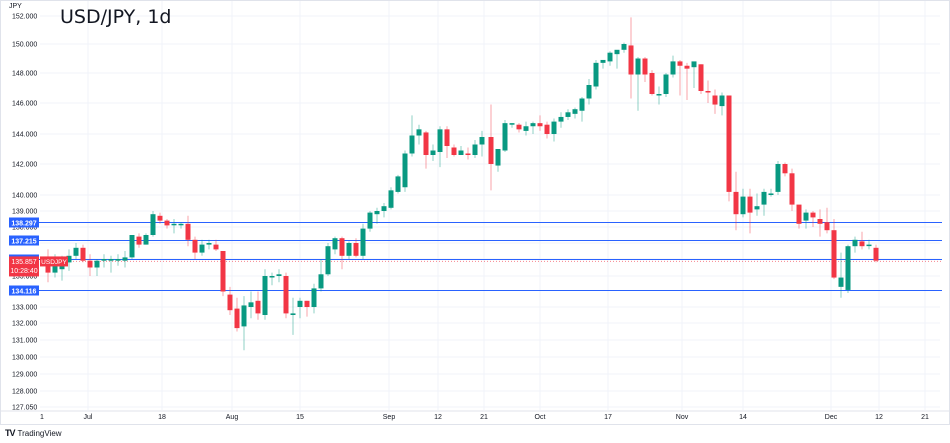 This screenshot has height=443, width=950. I want to click on time-axis: Jul 18 Aug 15 Sep 12 21 Oct 17 Nov 14 Dec 12 21 1, so click(475, 415).